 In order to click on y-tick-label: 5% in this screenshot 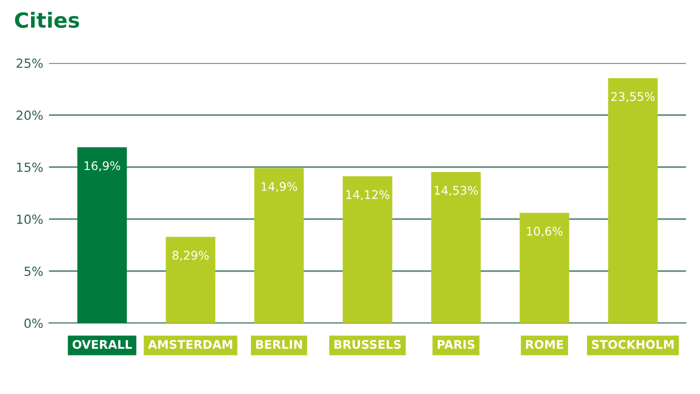, I will do `click(33, 271)`.